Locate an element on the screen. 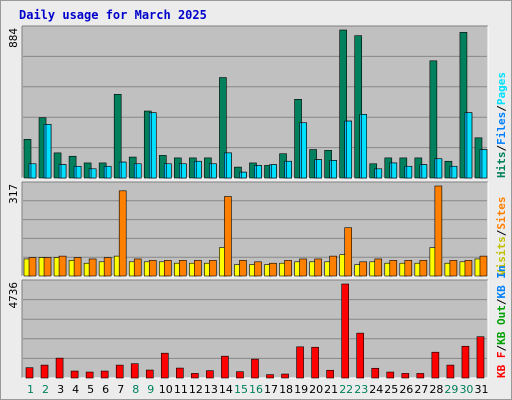  x-tick-label-day-1: 1 is located at coordinates (30, 389).